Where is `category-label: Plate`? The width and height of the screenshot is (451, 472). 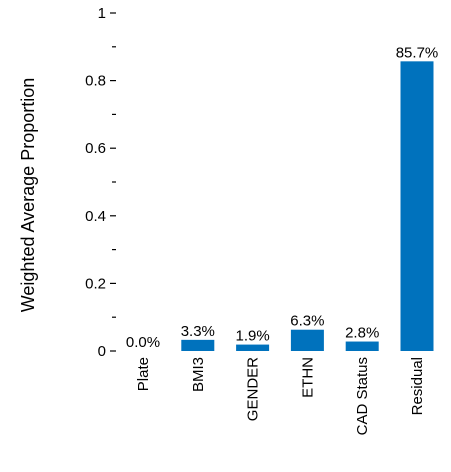 category-label: Plate is located at coordinates (143, 374).